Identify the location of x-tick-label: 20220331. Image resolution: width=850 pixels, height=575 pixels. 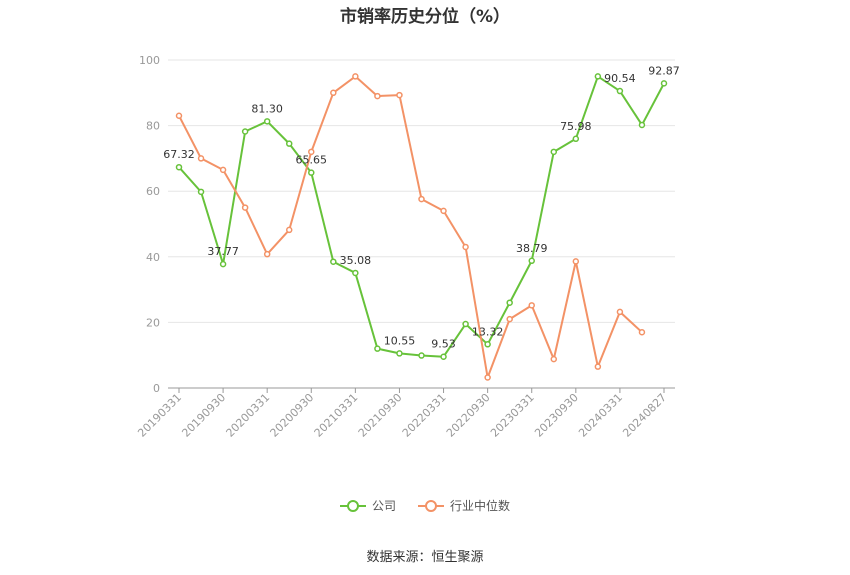
(424, 415).